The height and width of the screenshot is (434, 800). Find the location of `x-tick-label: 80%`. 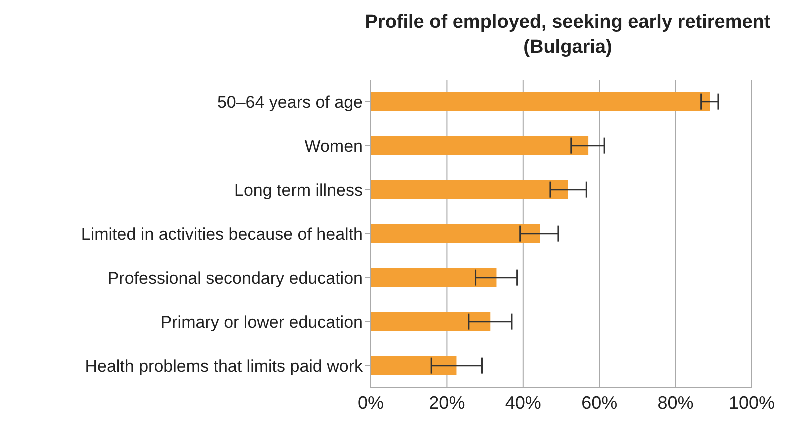

x-tick-label: 80% is located at coordinates (676, 402).